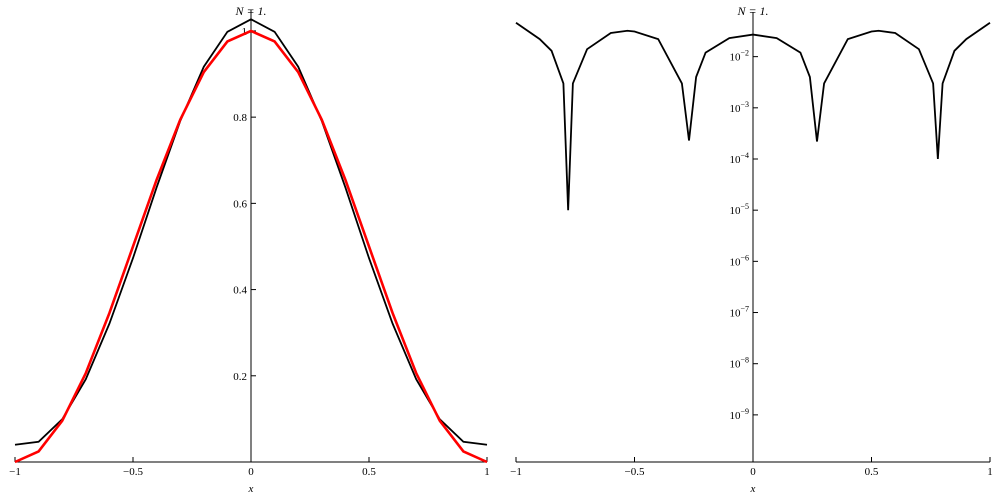 This screenshot has height=500, width=1000. What do you see at coordinates (240, 291) in the screenshot?
I see `y-tick-label: 0.4` at bounding box center [240, 291].